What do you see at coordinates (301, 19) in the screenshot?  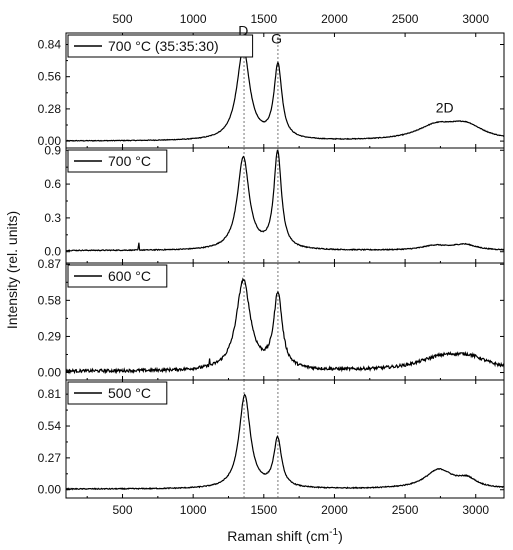 I see `top-axis: 500 1000 1500 2000 2500 3000` at bounding box center [301, 19].